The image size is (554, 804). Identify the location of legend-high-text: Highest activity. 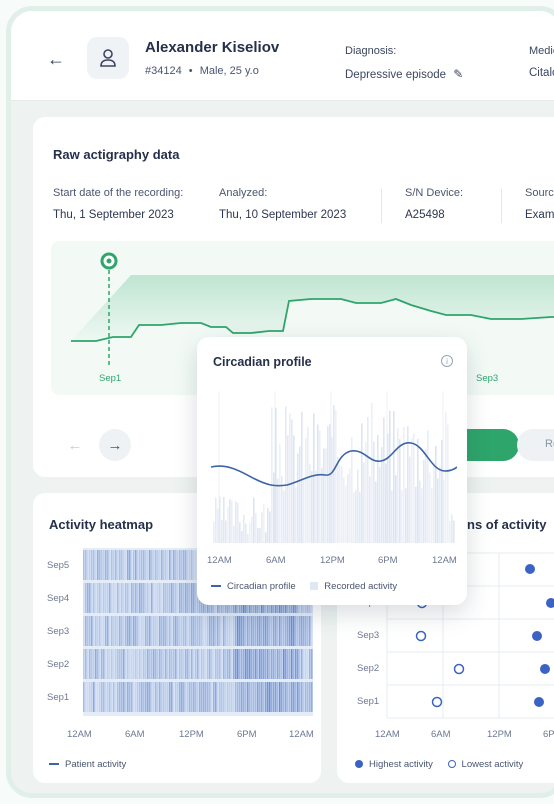
(401, 764).